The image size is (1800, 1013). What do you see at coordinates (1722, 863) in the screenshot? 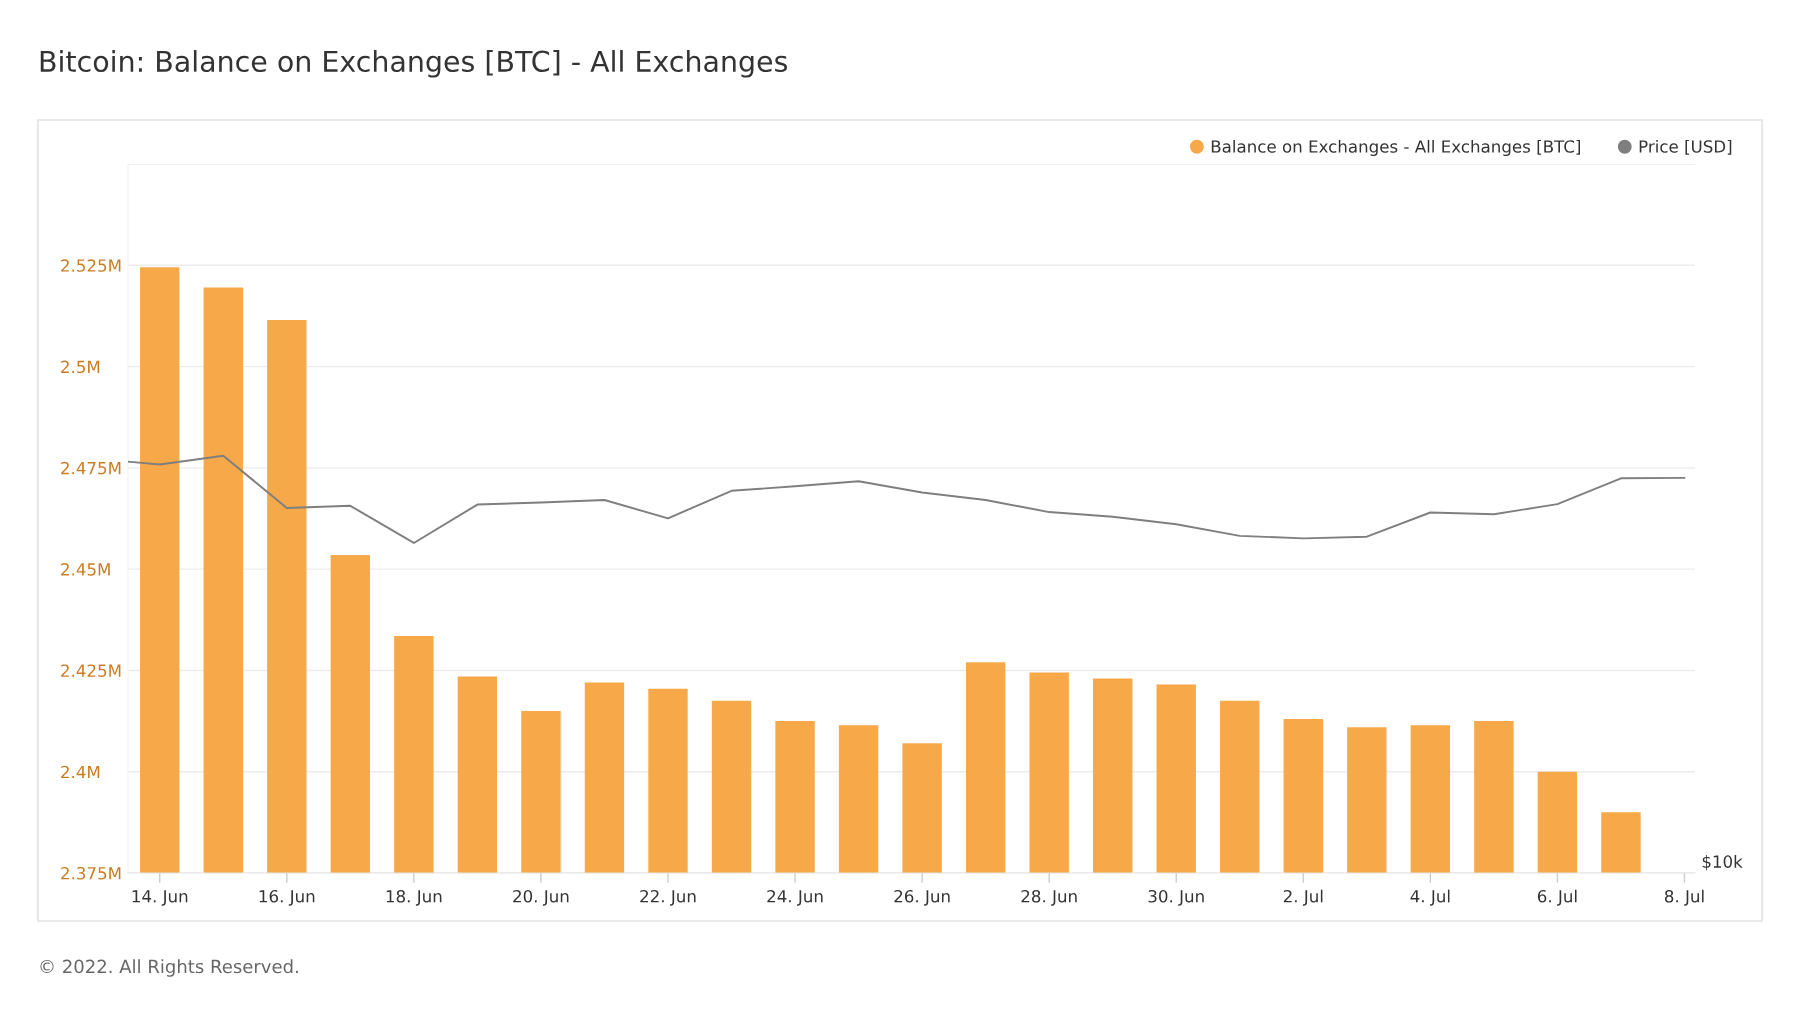
I see `text: $10k` at bounding box center [1722, 863].